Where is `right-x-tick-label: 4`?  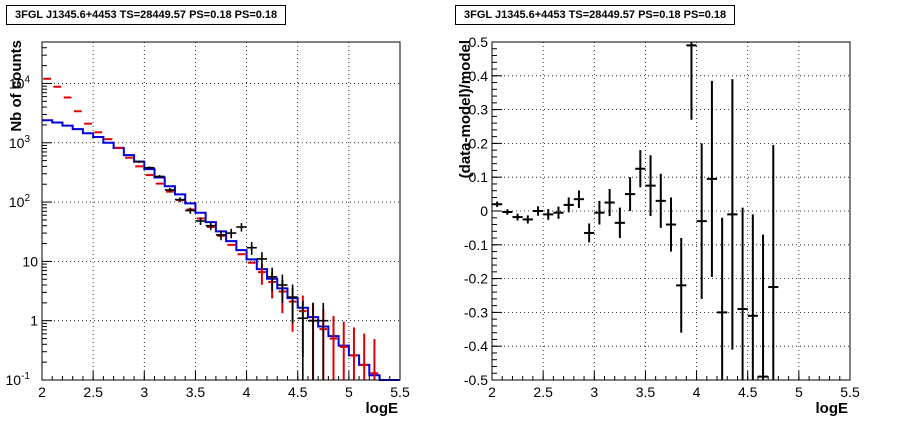 right-x-tick-label: 4 is located at coordinates (697, 392).